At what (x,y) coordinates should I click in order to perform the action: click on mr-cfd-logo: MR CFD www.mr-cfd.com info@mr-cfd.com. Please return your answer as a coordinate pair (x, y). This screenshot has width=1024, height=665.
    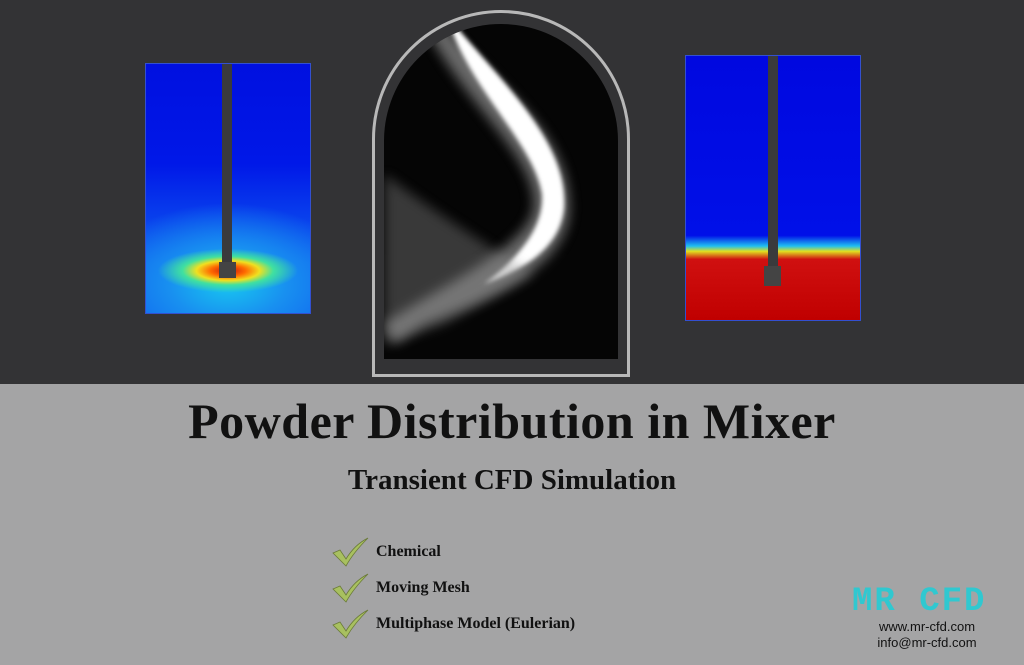
    Looking at the image, I should click on (937, 618).